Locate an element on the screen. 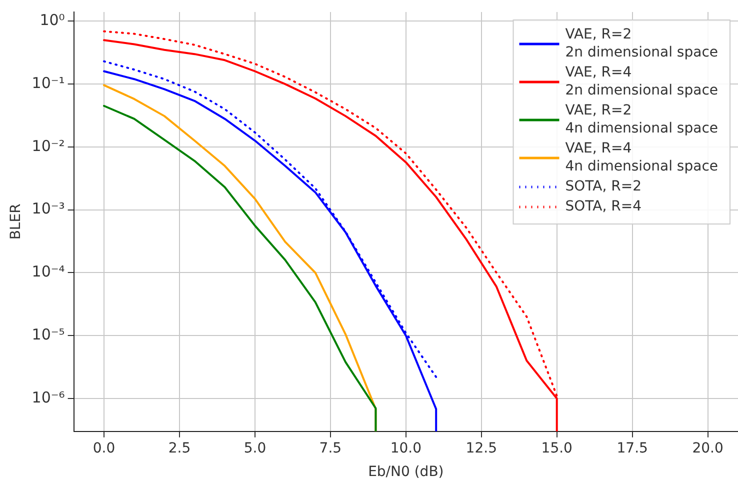 The image size is (738, 487). y-tick-label: 10⁻² is located at coordinates (48, 145).